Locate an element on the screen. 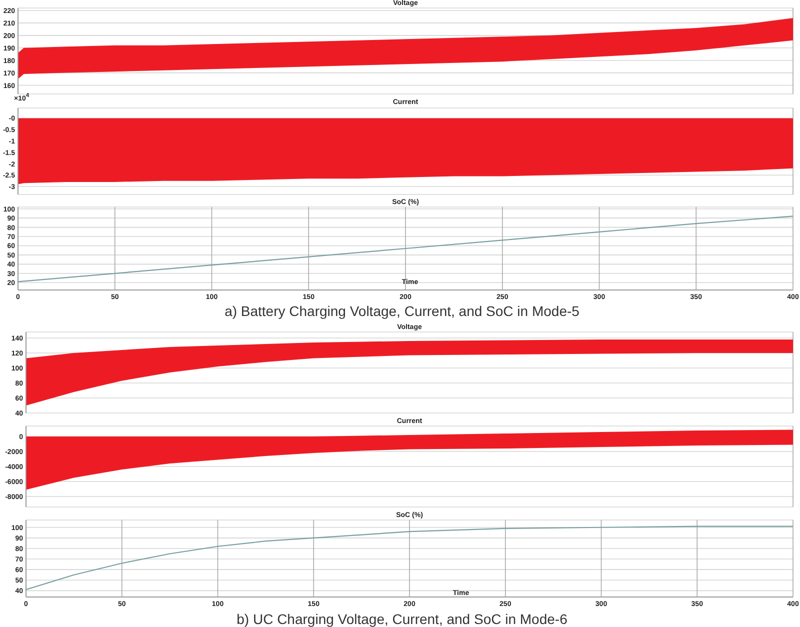 The height and width of the screenshot is (627, 800). text: b) UC Charging Voltage, Current, and SoC in Mode-6 is located at coordinates (402, 618).